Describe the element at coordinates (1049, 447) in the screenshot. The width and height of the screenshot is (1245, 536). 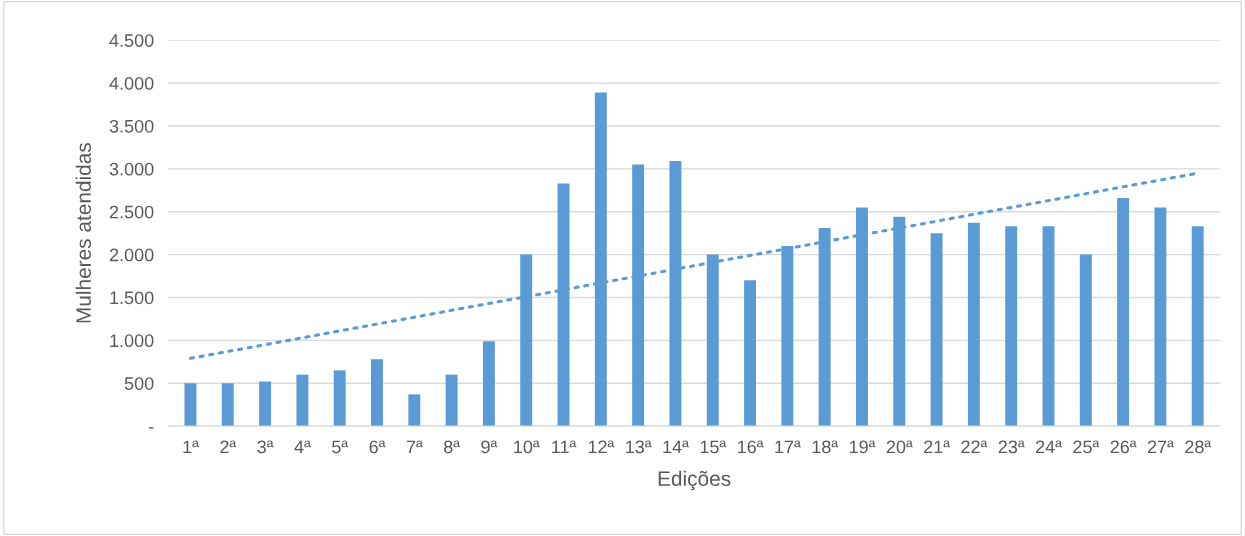
I see `x-tick-label: 24ª` at that location.